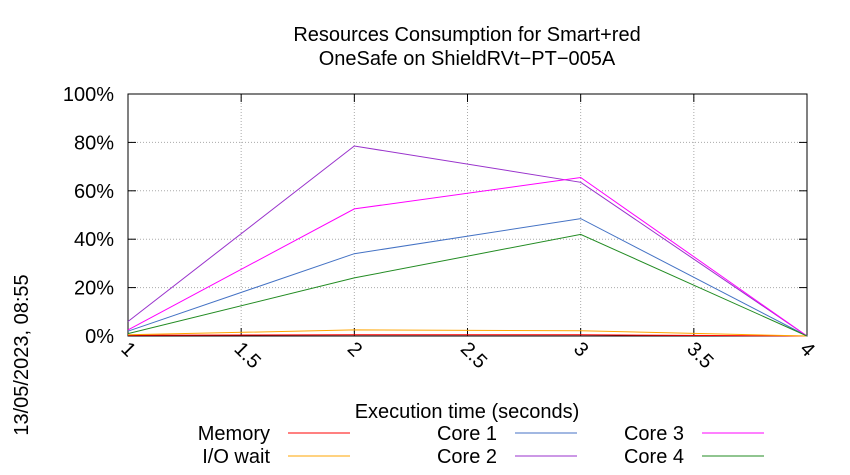  Describe the element at coordinates (467, 412) in the screenshot. I see `x-axis-label: Execution time (seconds)` at that location.